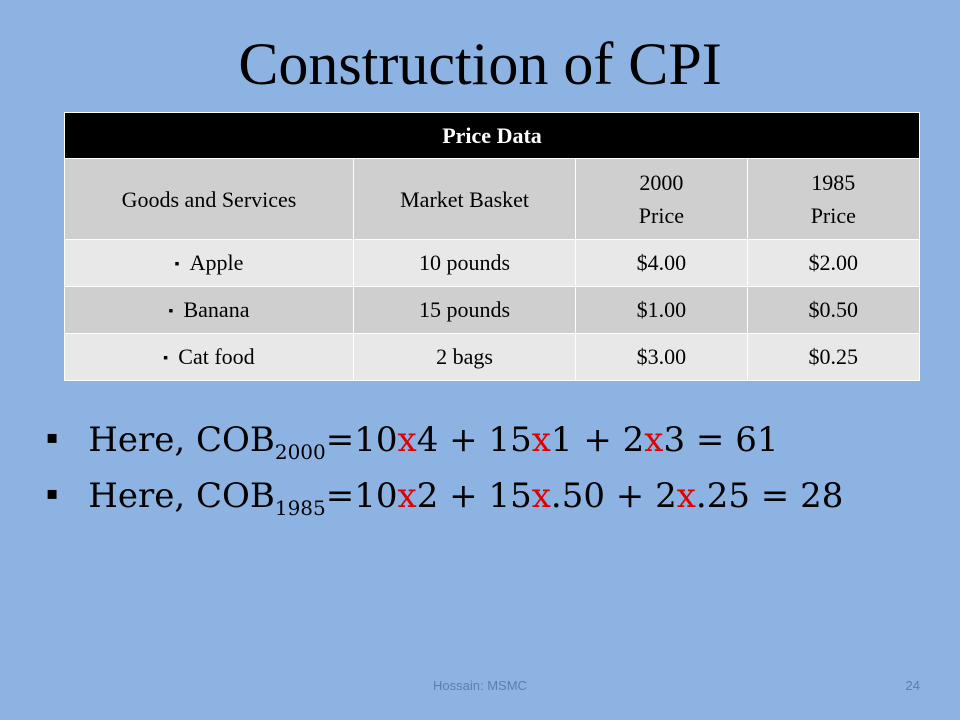 The height and width of the screenshot is (720, 960). I want to click on column-header-basket: Market Basket, so click(464, 199).